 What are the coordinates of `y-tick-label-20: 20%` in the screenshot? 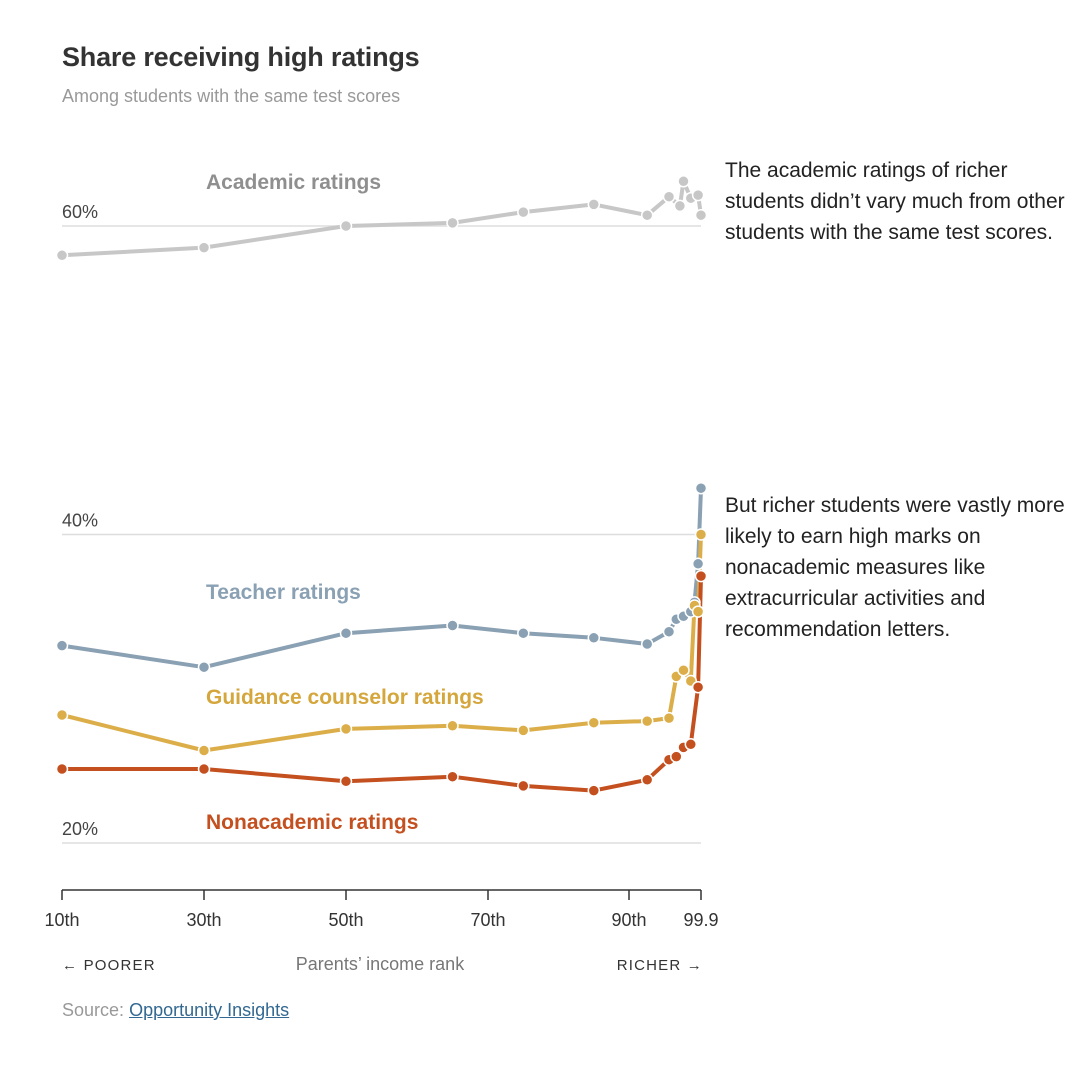 It's located at (80, 829).